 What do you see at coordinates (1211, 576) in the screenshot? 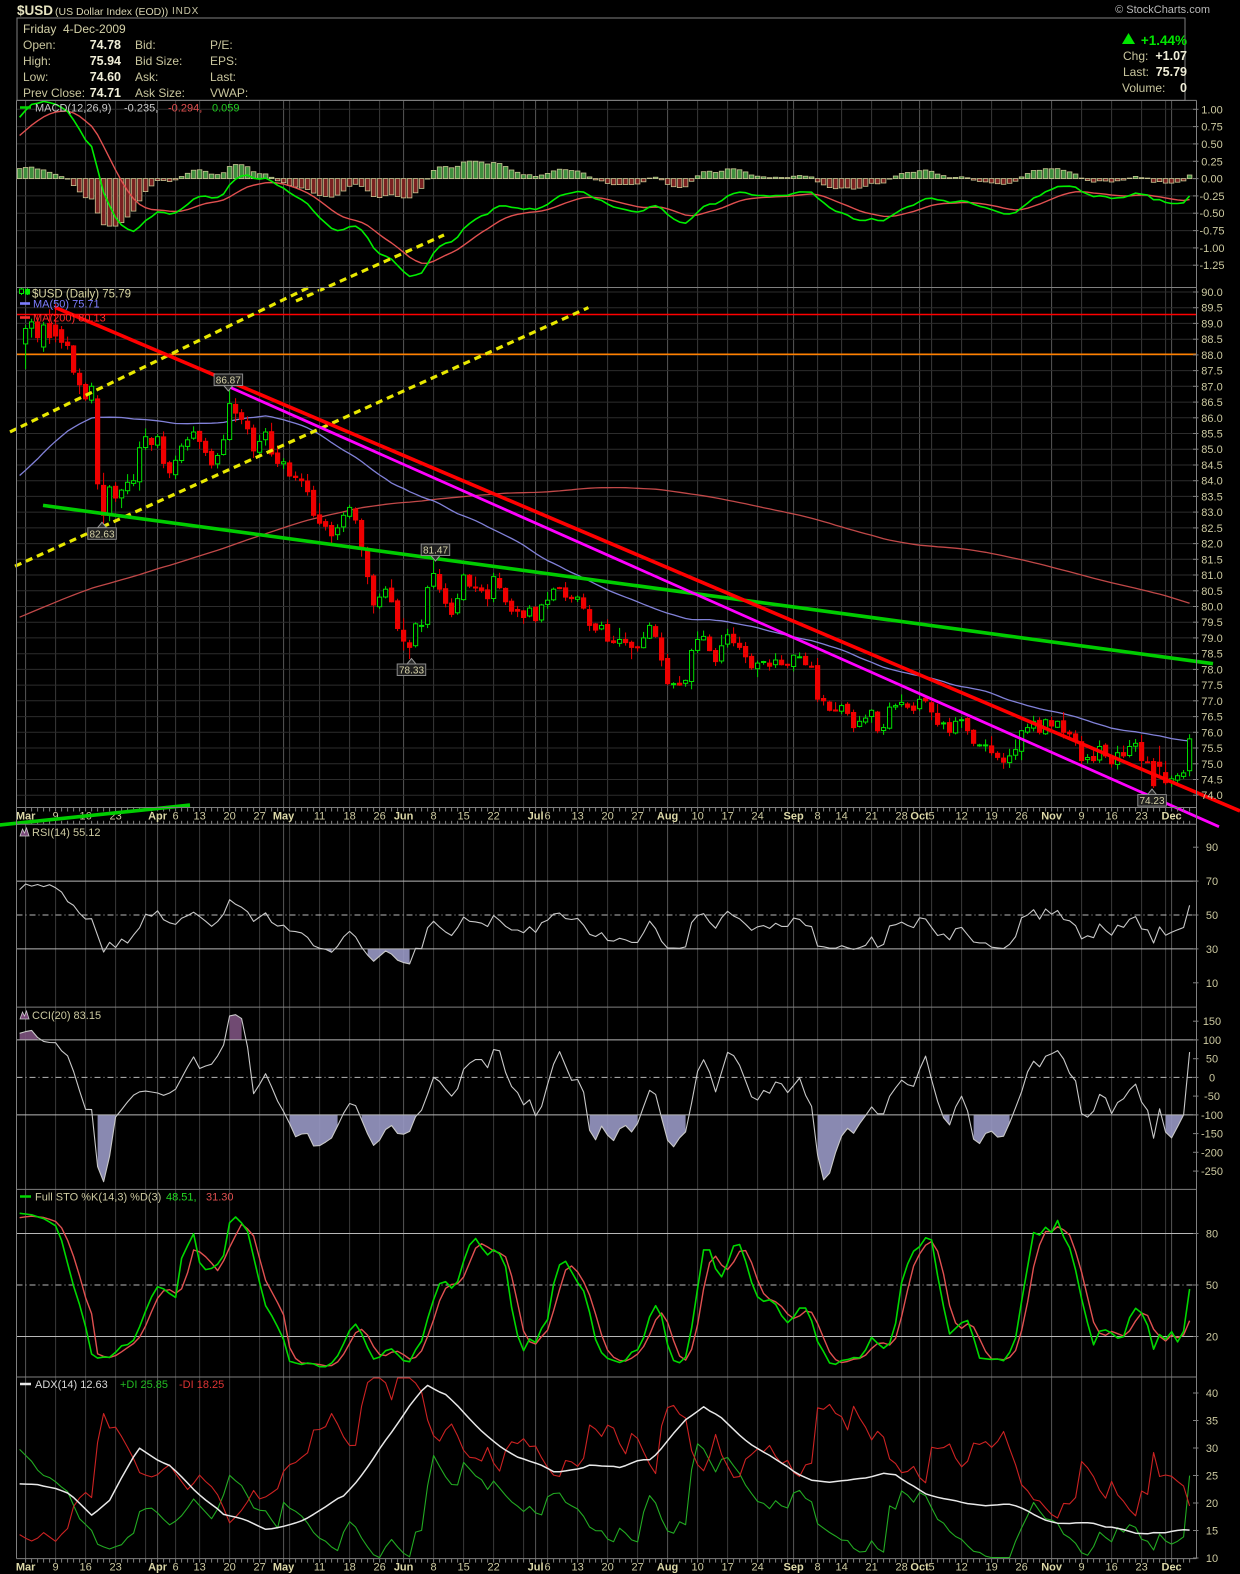
I see `svg-text: 81.0` at bounding box center [1211, 576].